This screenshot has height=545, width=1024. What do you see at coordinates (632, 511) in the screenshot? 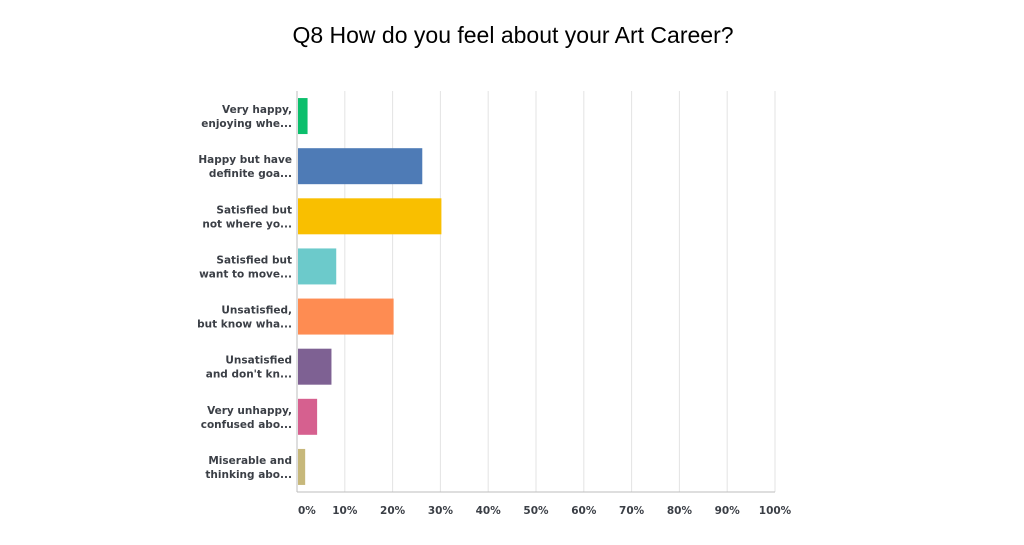
I see `x-tick-label: 70%` at bounding box center [632, 511].